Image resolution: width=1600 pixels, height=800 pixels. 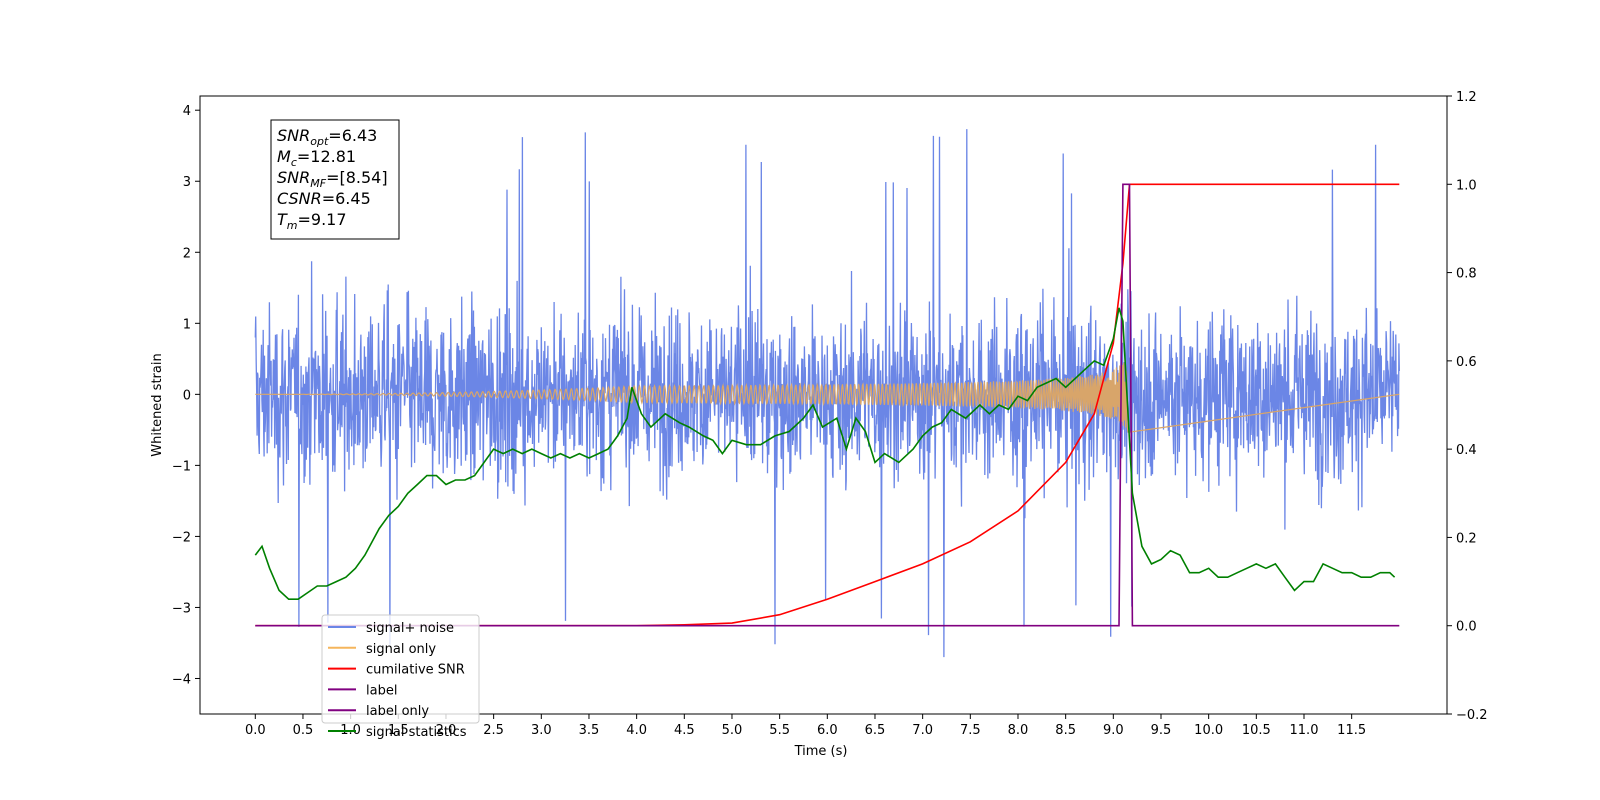 What do you see at coordinates (1018, 730) in the screenshot?
I see `x-tick-label: 8.0` at bounding box center [1018, 730].